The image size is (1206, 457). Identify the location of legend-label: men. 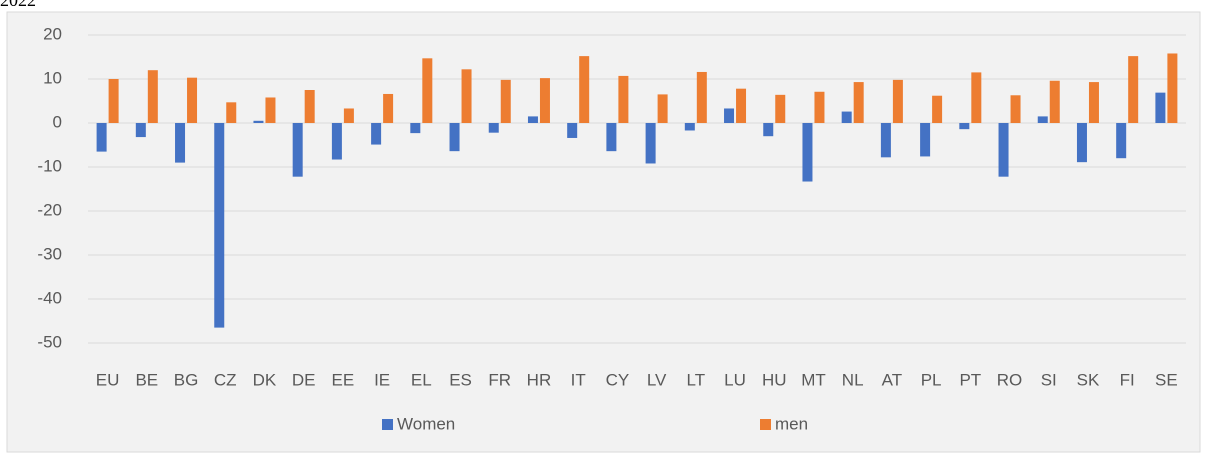
(791, 423).